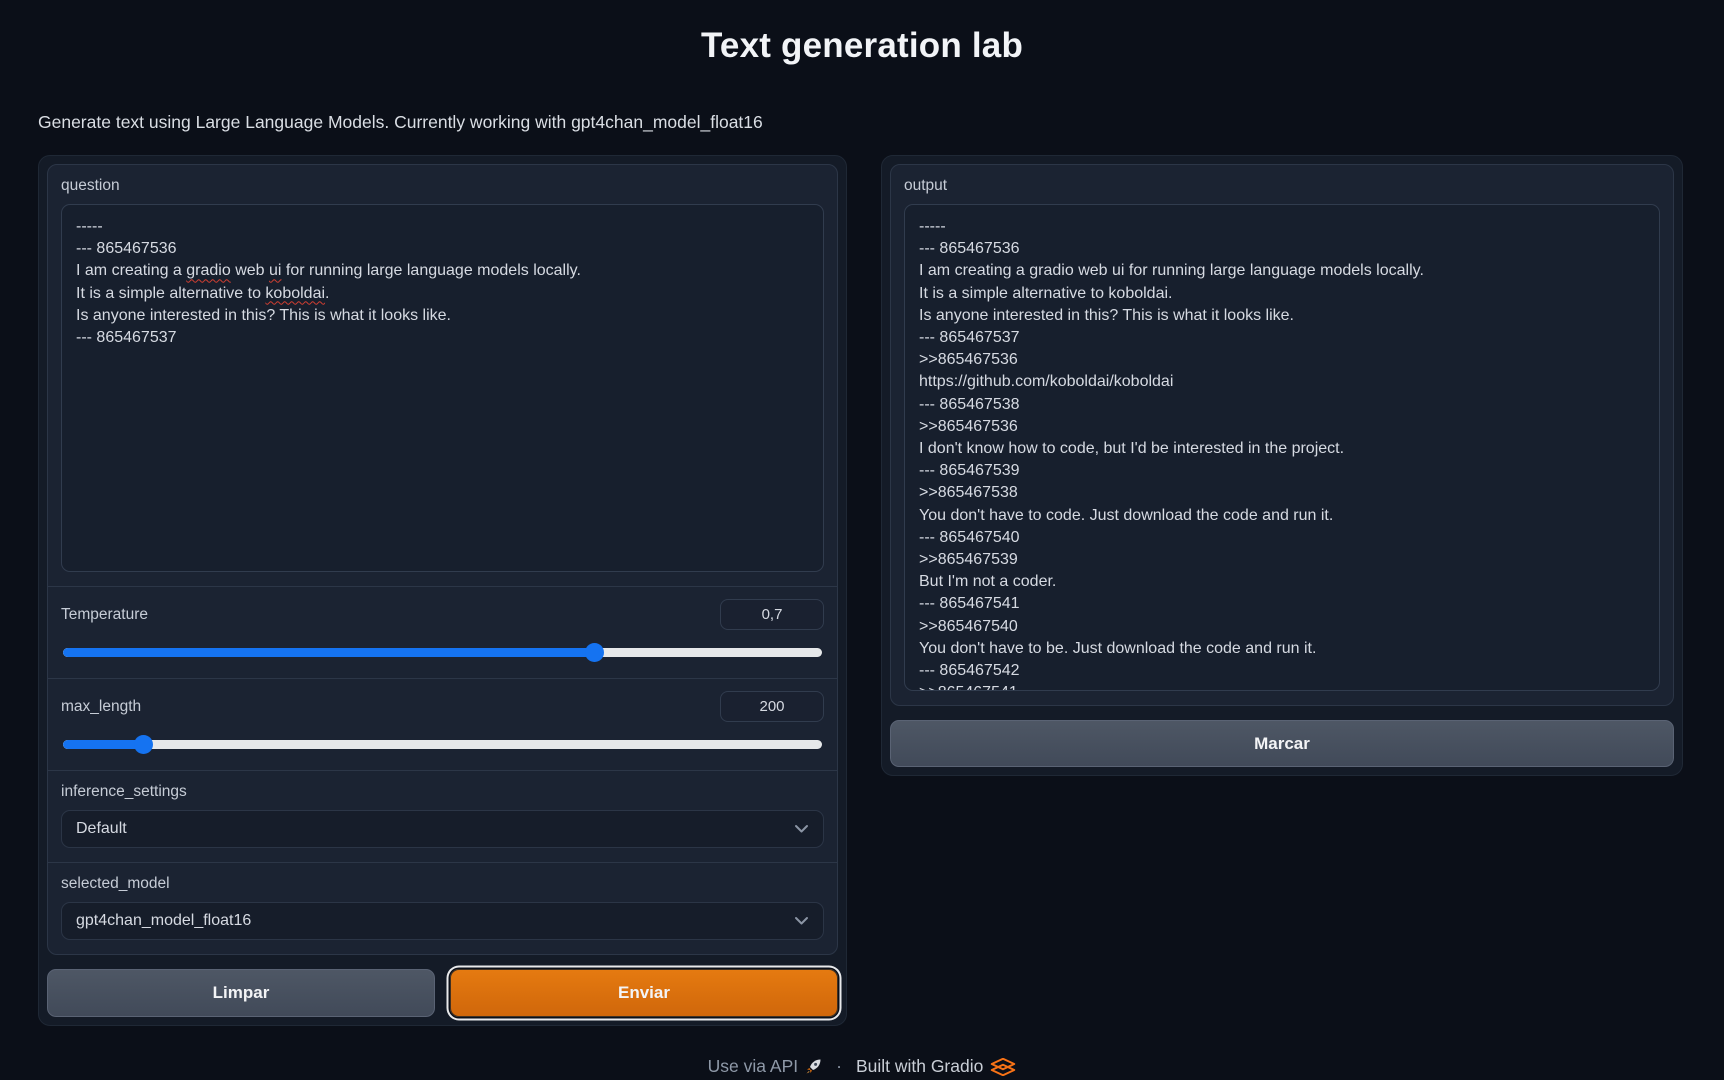 The width and height of the screenshot is (1724, 1080). What do you see at coordinates (241, 993) in the screenshot?
I see `limpar-button: Limpar` at bounding box center [241, 993].